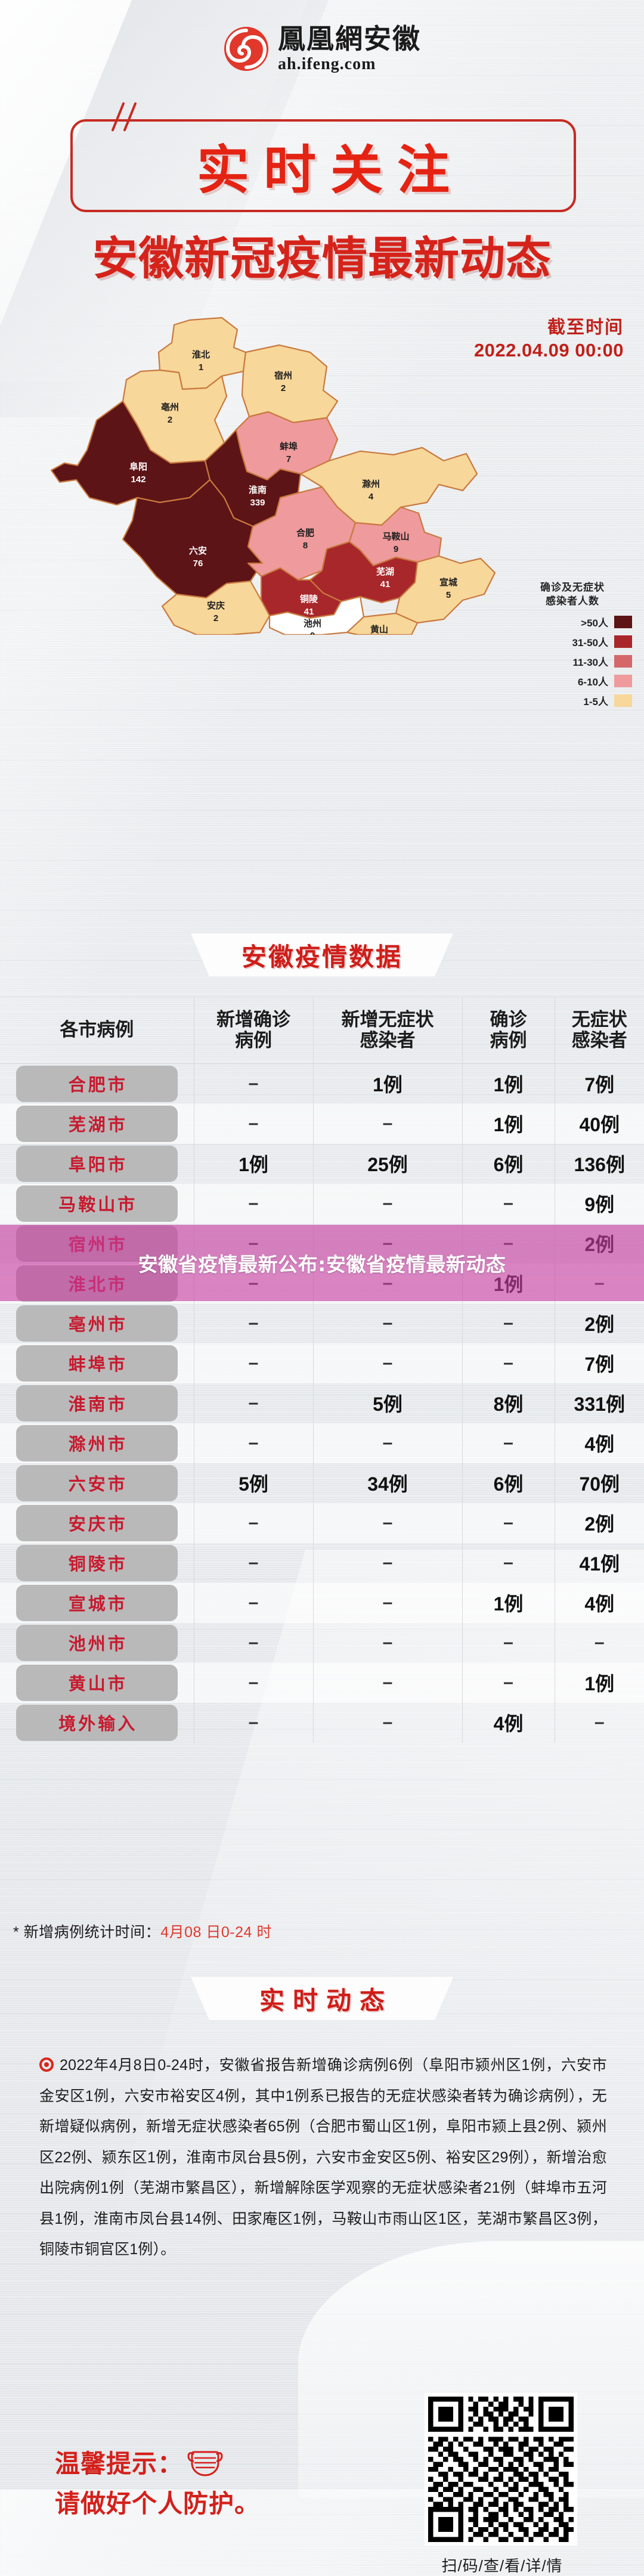 This screenshot has width=644, height=2576. I want to click on table-cell-confirmed: 1例, so click(509, 1603).